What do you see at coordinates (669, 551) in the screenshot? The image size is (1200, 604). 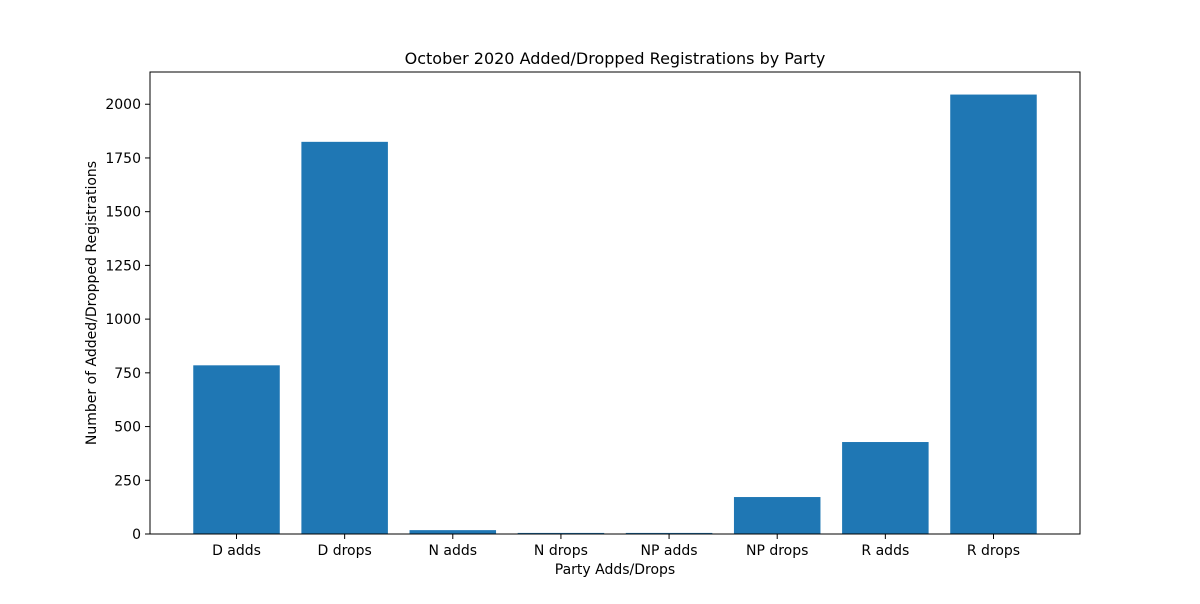 I see `x-tick-label: NP adds` at bounding box center [669, 551].